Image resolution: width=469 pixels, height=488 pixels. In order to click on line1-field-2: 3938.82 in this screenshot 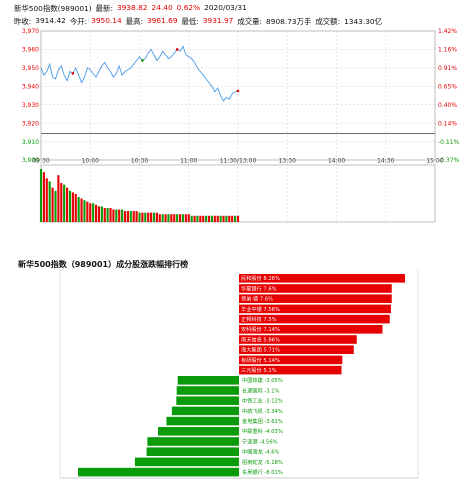, I will do `click(132, 7)`.